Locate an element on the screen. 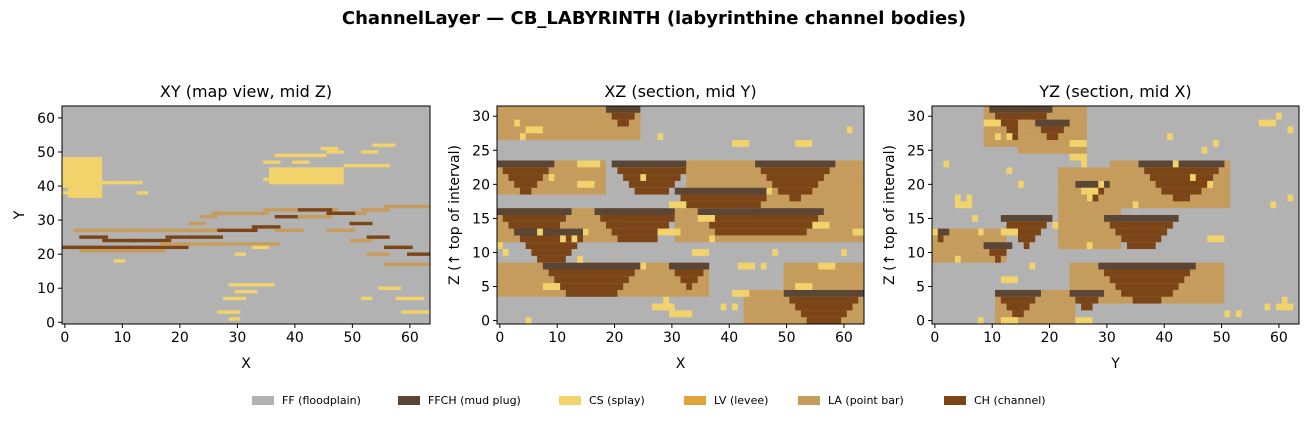 The height and width of the screenshot is (422, 1308). x-tick-label: 40 is located at coordinates (1164, 338).